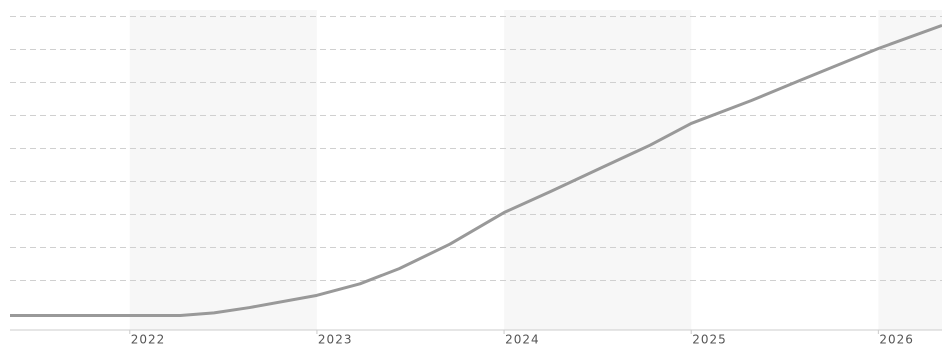 The image size is (942, 349). I want to click on x-tick-label: 2023, so click(335, 340).